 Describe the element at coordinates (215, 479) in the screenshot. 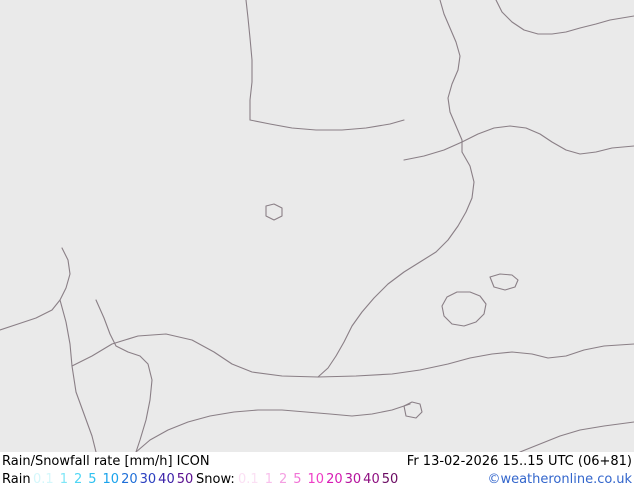

I see `snow-scale-label: Snow:` at that location.